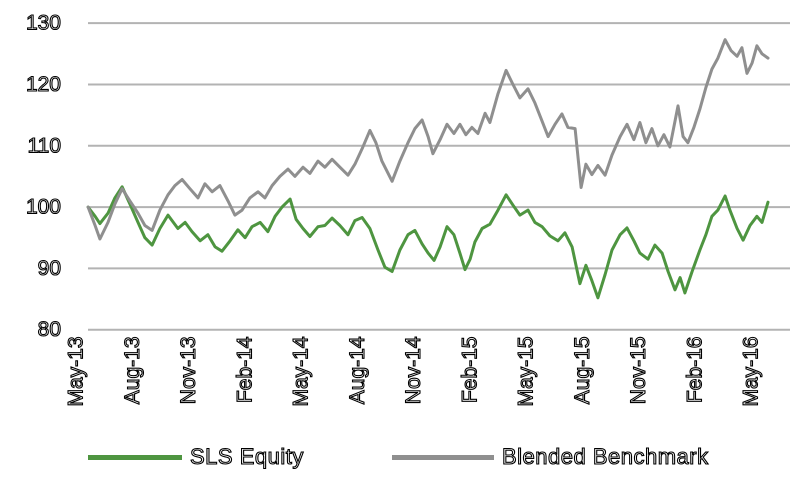 Image resolution: width=800 pixels, height=494 pixels. What do you see at coordinates (76, 372) in the screenshot?
I see `x-axis-tick-label: May-13` at bounding box center [76, 372].